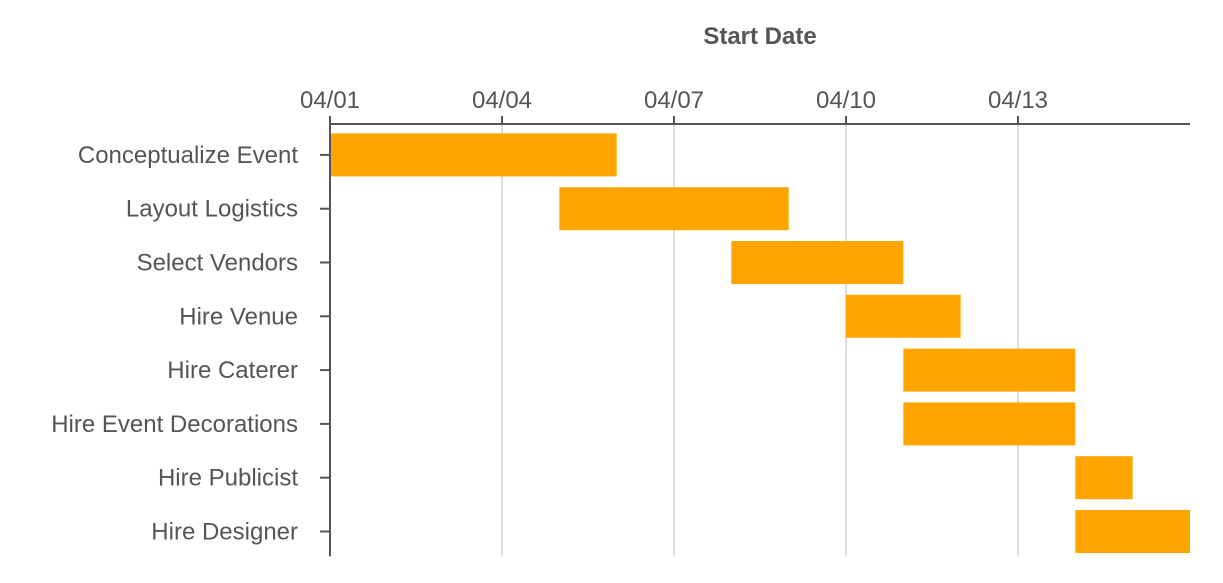  What do you see at coordinates (330, 100) in the screenshot?
I see `x-tick-label-0: 04/01` at bounding box center [330, 100].